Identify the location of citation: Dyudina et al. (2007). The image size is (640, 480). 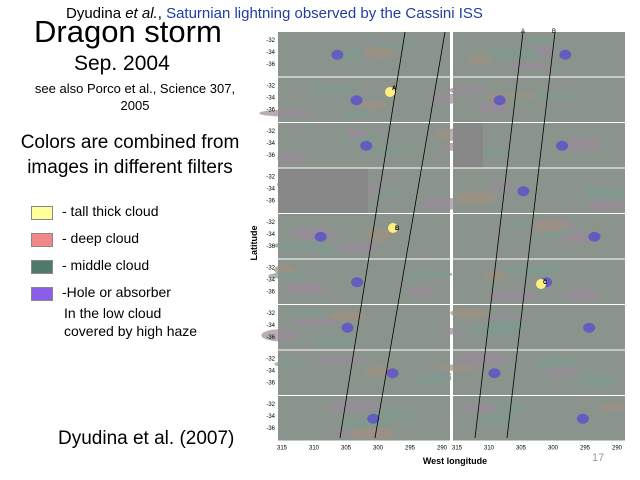
(146, 438).